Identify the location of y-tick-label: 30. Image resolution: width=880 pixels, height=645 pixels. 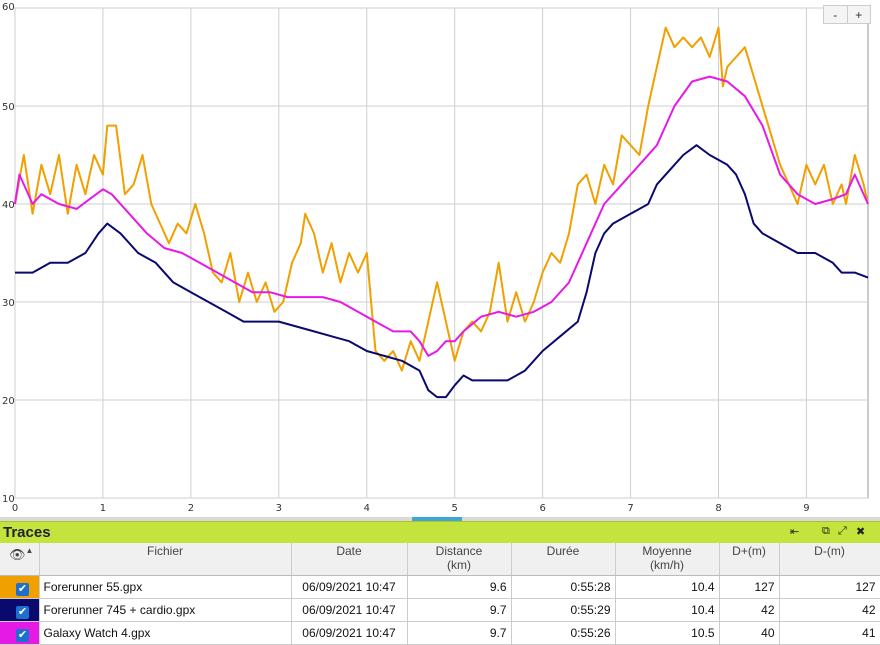
(8, 303).